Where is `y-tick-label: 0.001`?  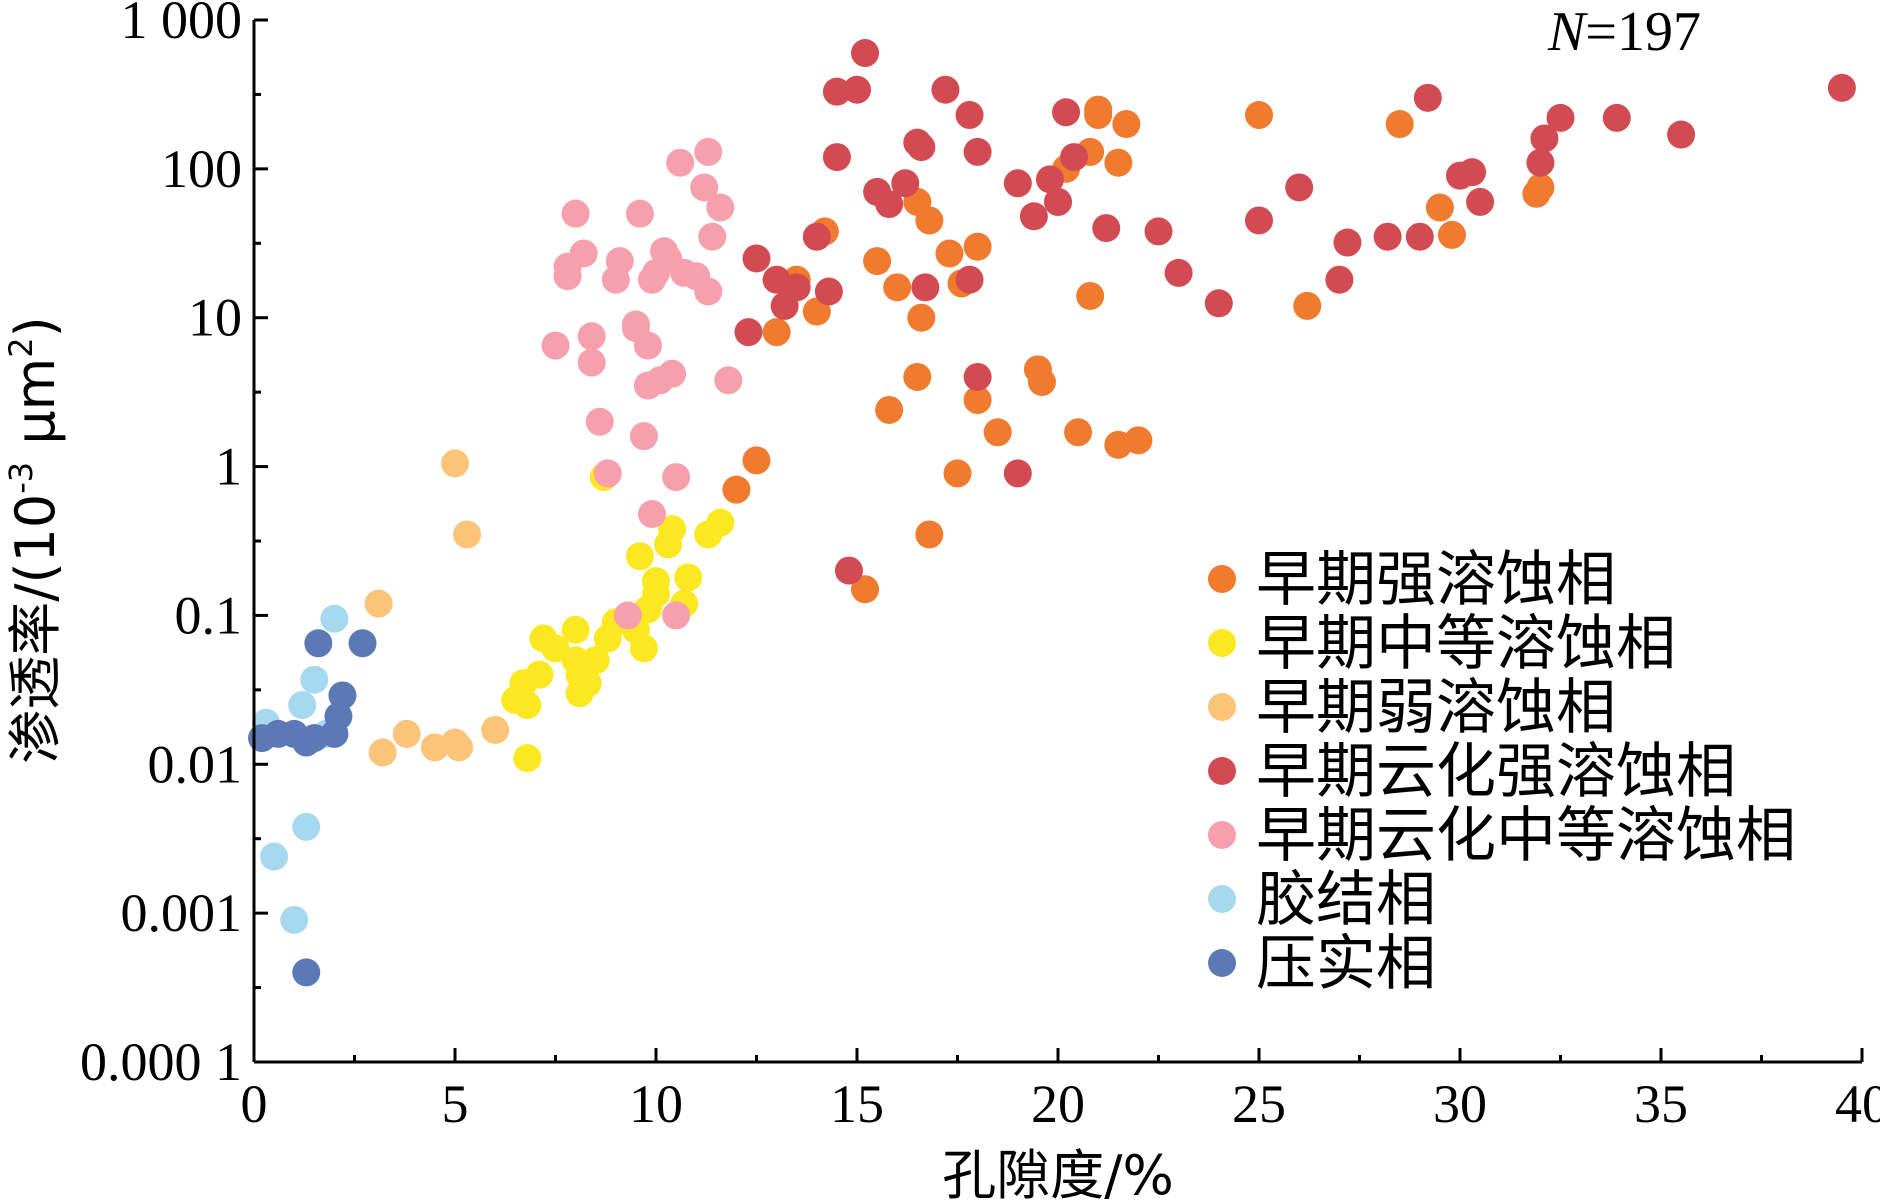
y-tick-label: 0.001 is located at coordinates (182, 913).